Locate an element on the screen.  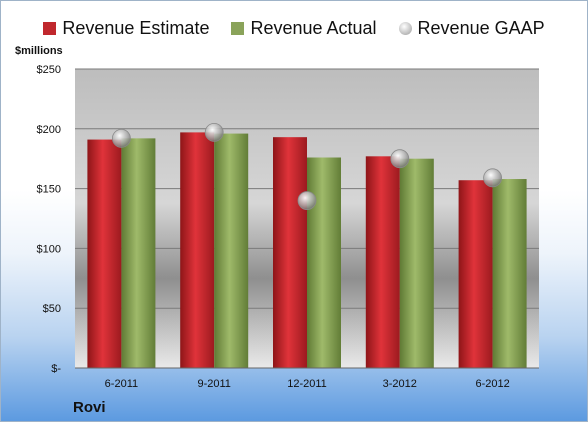
legend-swatch-estimate is located at coordinates (50, 28).